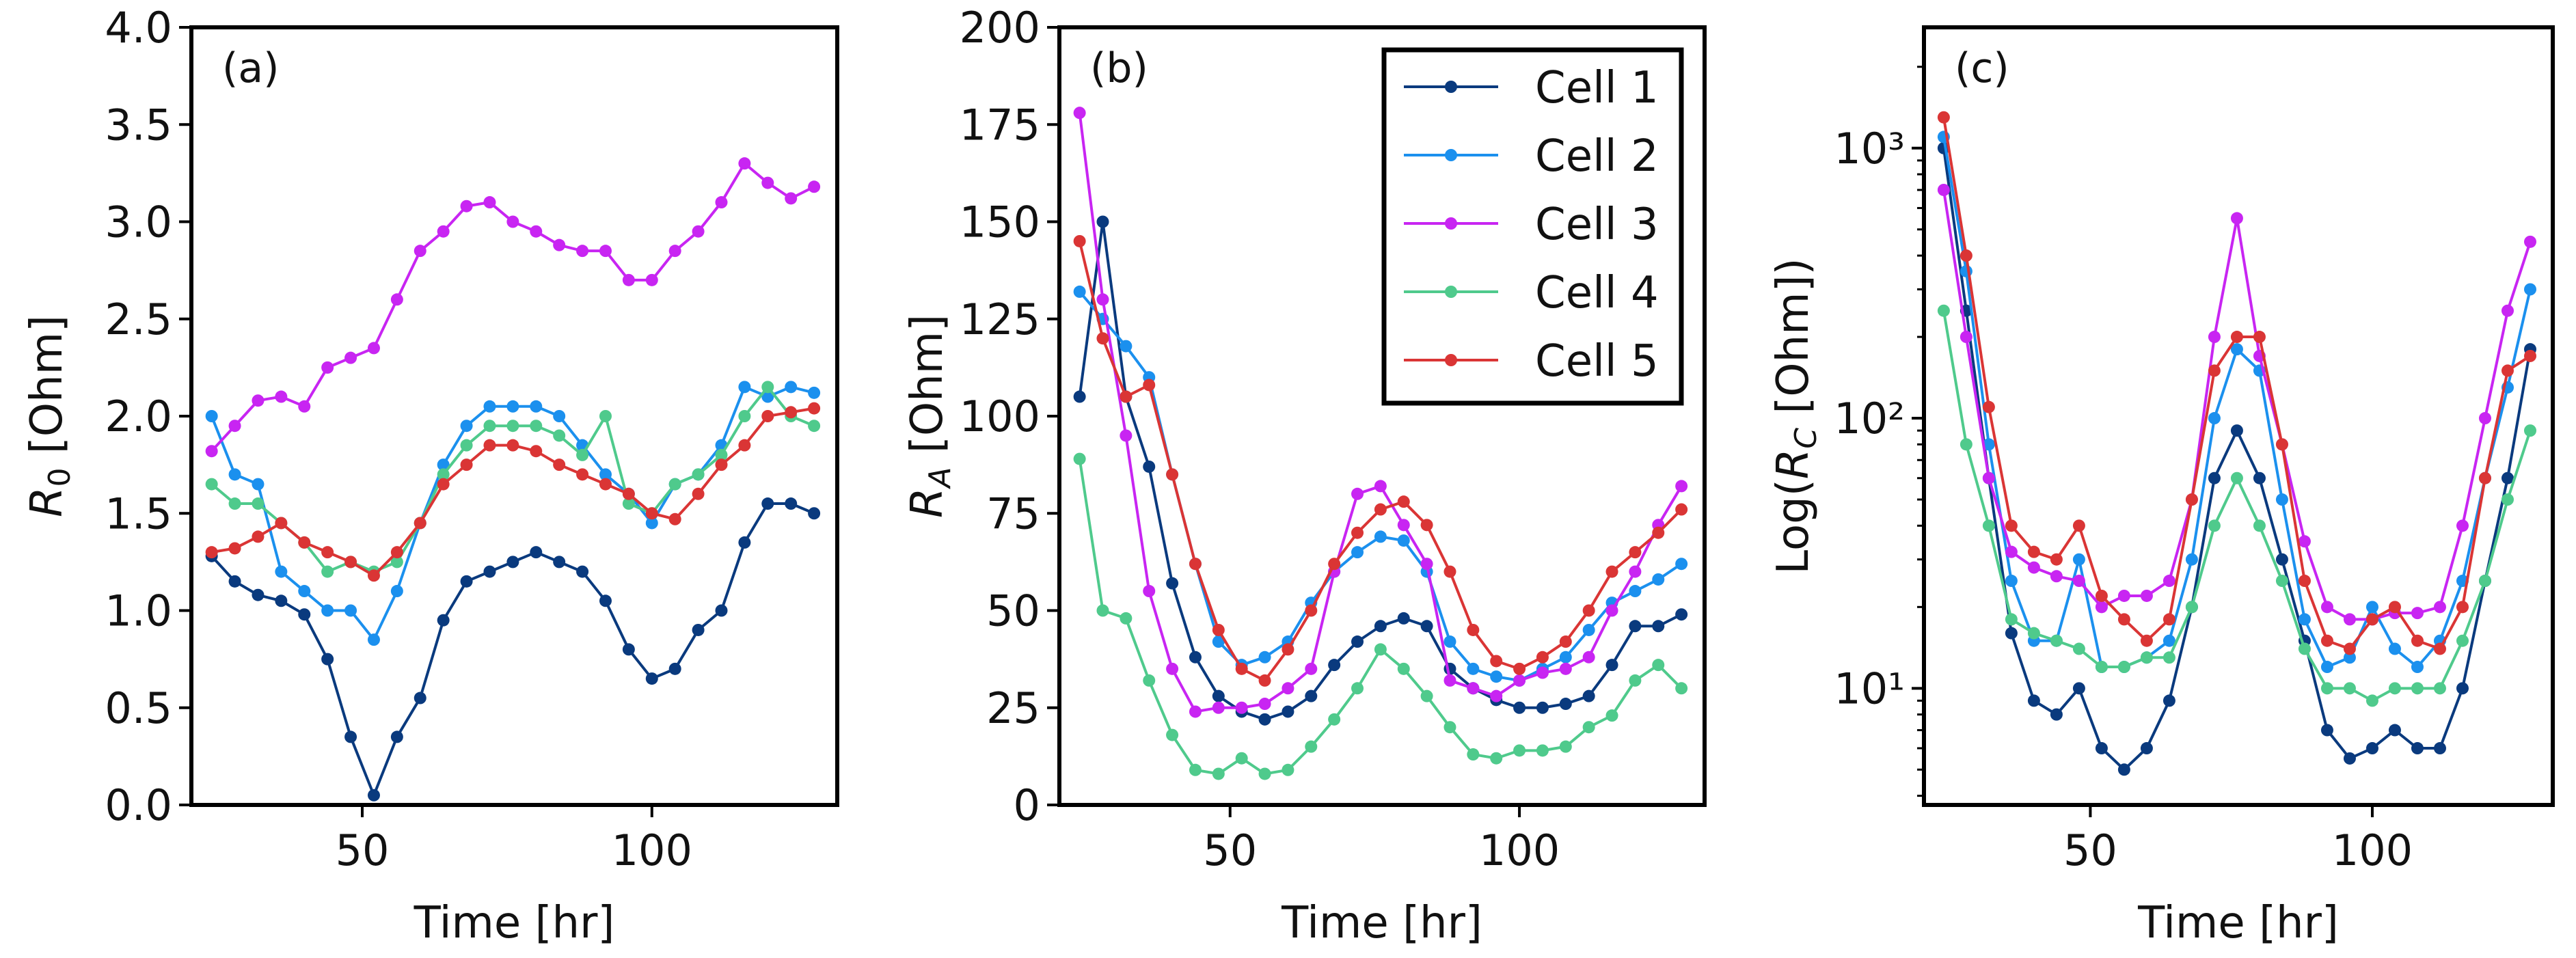 The image size is (2576, 958). I want to click on y-tick-label: 150, so click(1000, 222).